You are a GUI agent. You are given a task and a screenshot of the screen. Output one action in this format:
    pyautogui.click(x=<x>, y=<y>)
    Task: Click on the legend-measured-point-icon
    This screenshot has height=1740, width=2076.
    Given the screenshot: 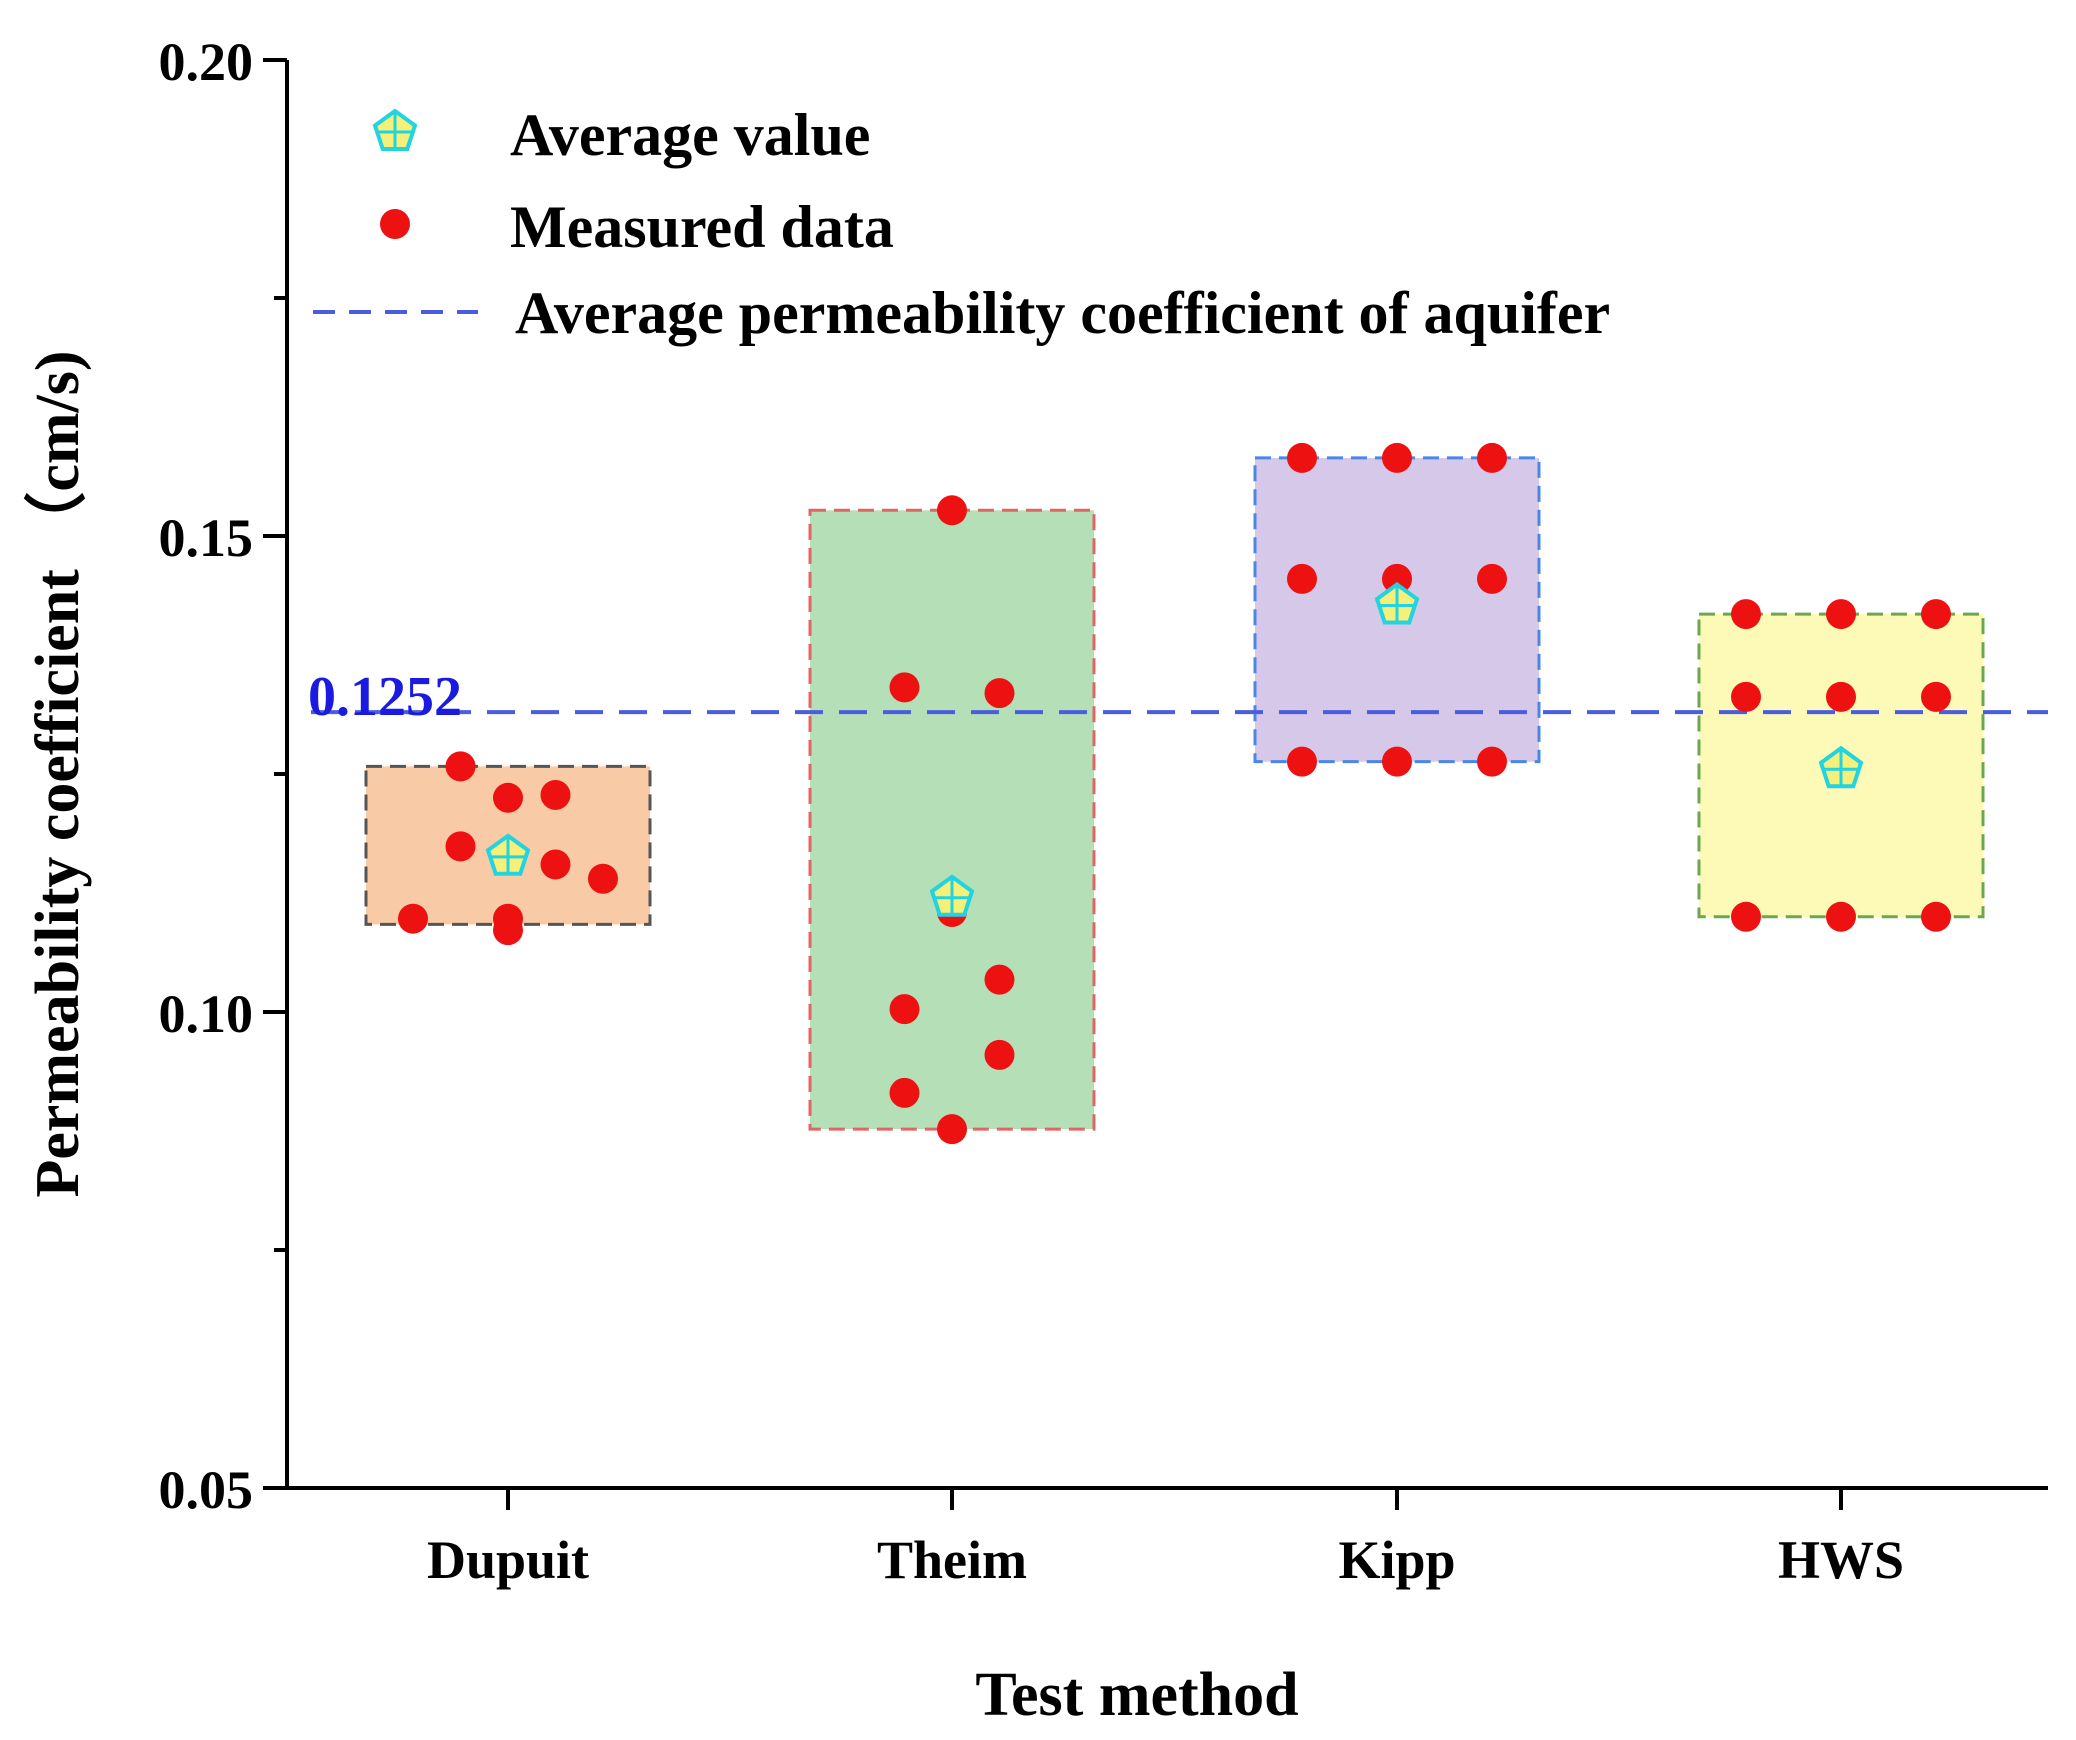 What is the action you would take?
    pyautogui.click(x=395, y=224)
    